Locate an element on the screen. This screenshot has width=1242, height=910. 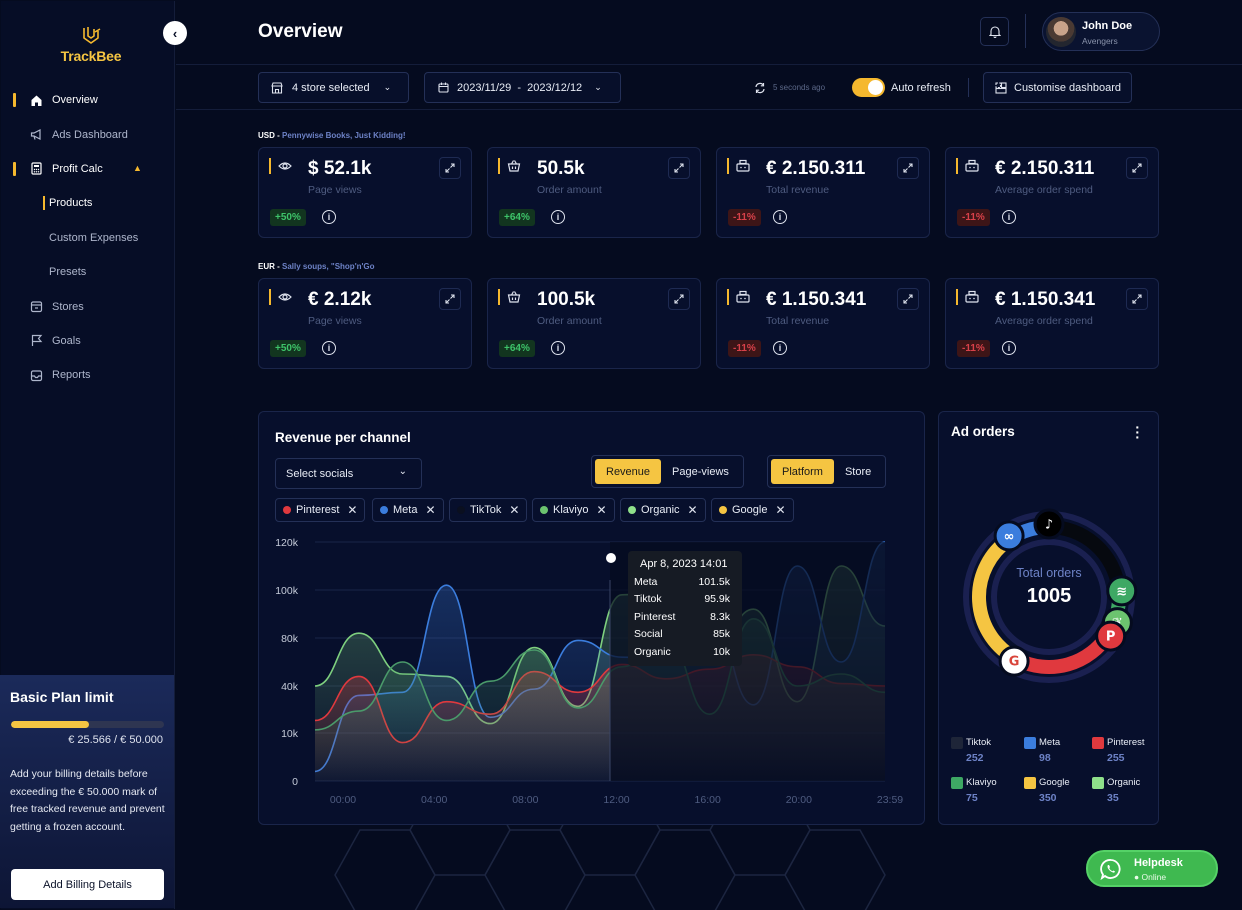
toolbar-divider-line is located at coordinates (709, 109).